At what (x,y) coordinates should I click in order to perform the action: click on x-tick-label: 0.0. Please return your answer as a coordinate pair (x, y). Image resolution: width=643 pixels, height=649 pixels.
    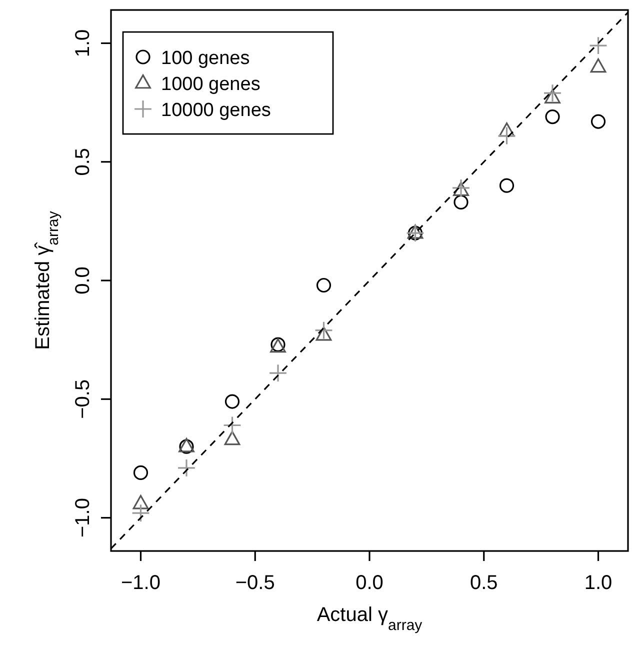
    Looking at the image, I should click on (370, 583).